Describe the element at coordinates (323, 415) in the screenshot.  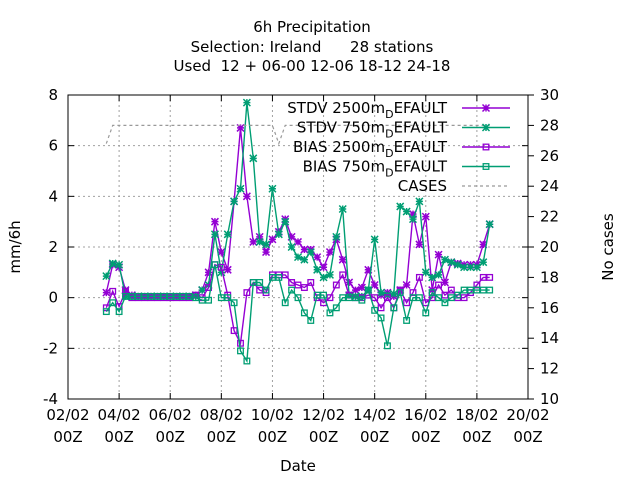
I see `x-tick-label-date: 12/02` at that location.